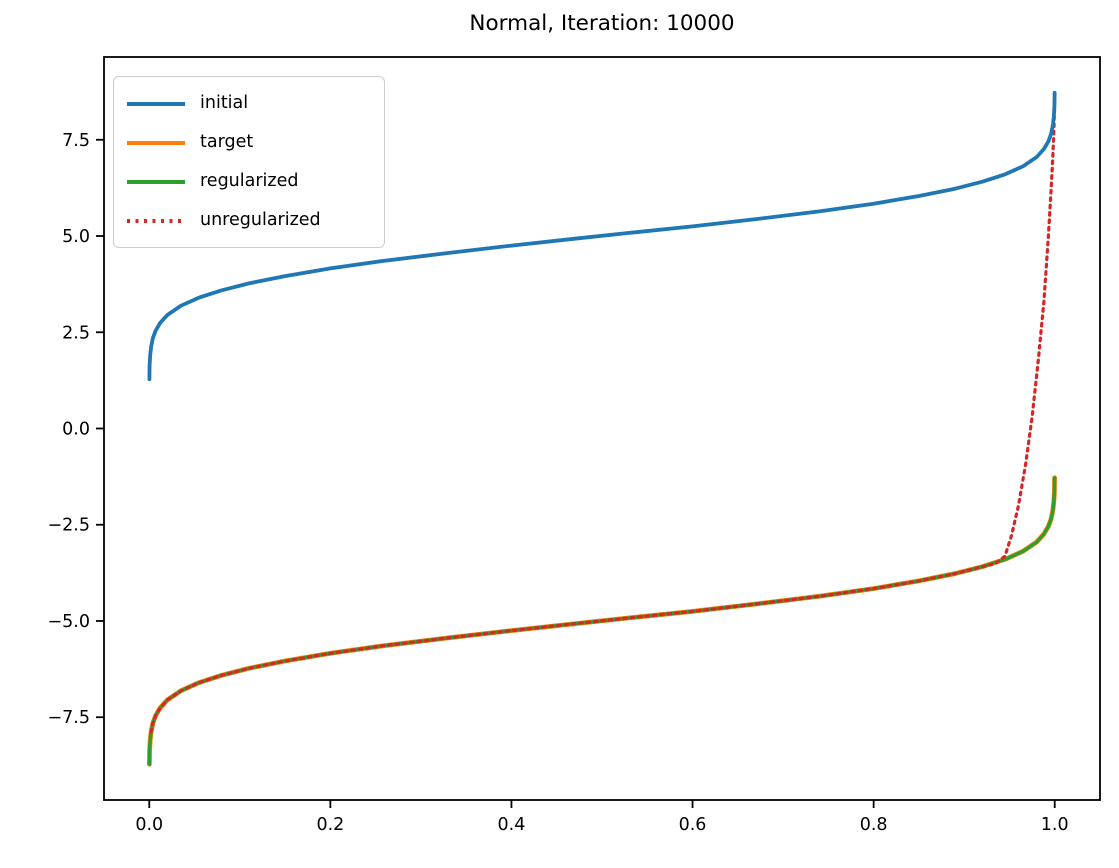 The height and width of the screenshot is (868, 1119). I want to click on y-tick-label: −5.0, so click(69, 622).